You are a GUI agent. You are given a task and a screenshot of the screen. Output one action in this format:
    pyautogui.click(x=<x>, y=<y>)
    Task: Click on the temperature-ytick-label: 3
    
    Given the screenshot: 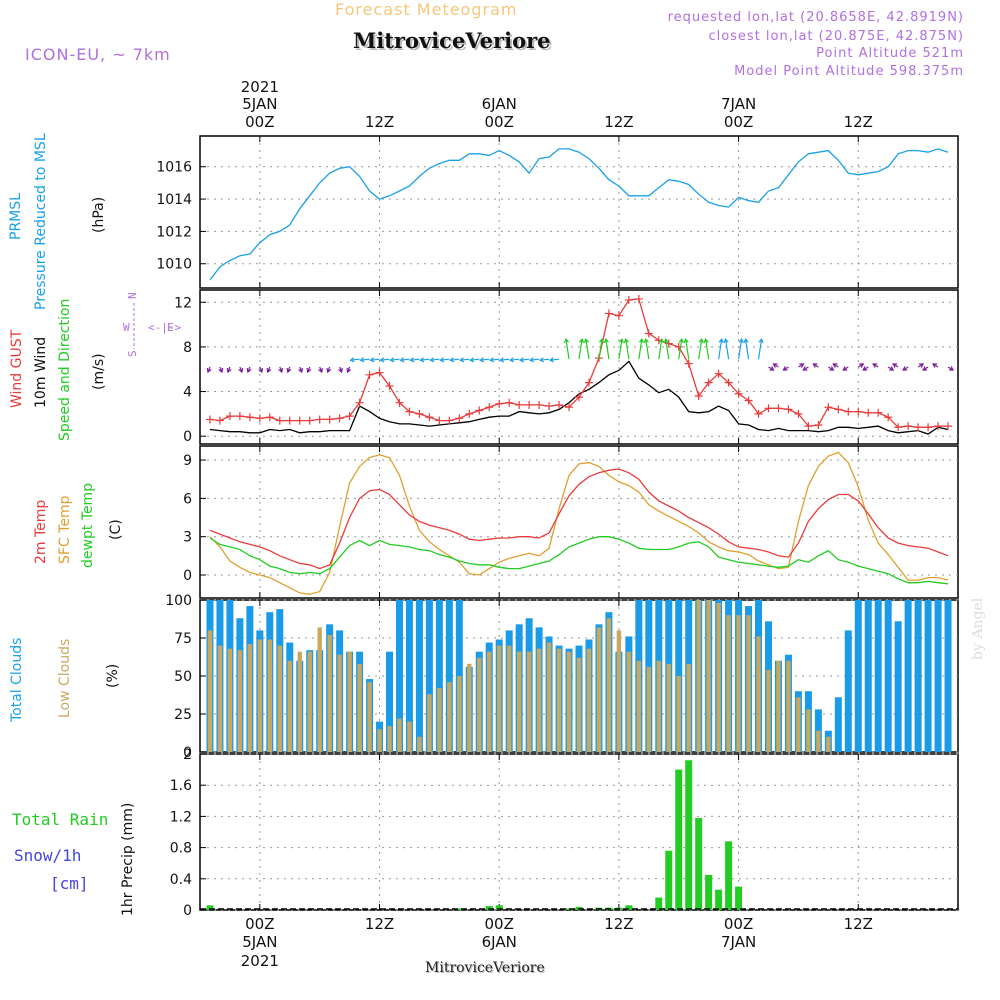 What is the action you would take?
    pyautogui.click(x=187, y=538)
    